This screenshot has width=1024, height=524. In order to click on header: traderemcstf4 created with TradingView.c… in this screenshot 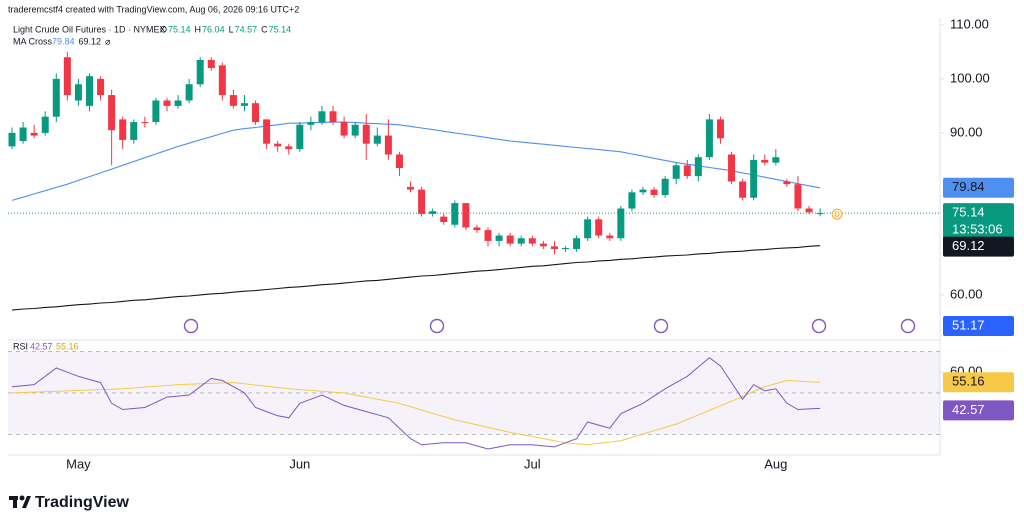, I will do `click(153, 9)`.